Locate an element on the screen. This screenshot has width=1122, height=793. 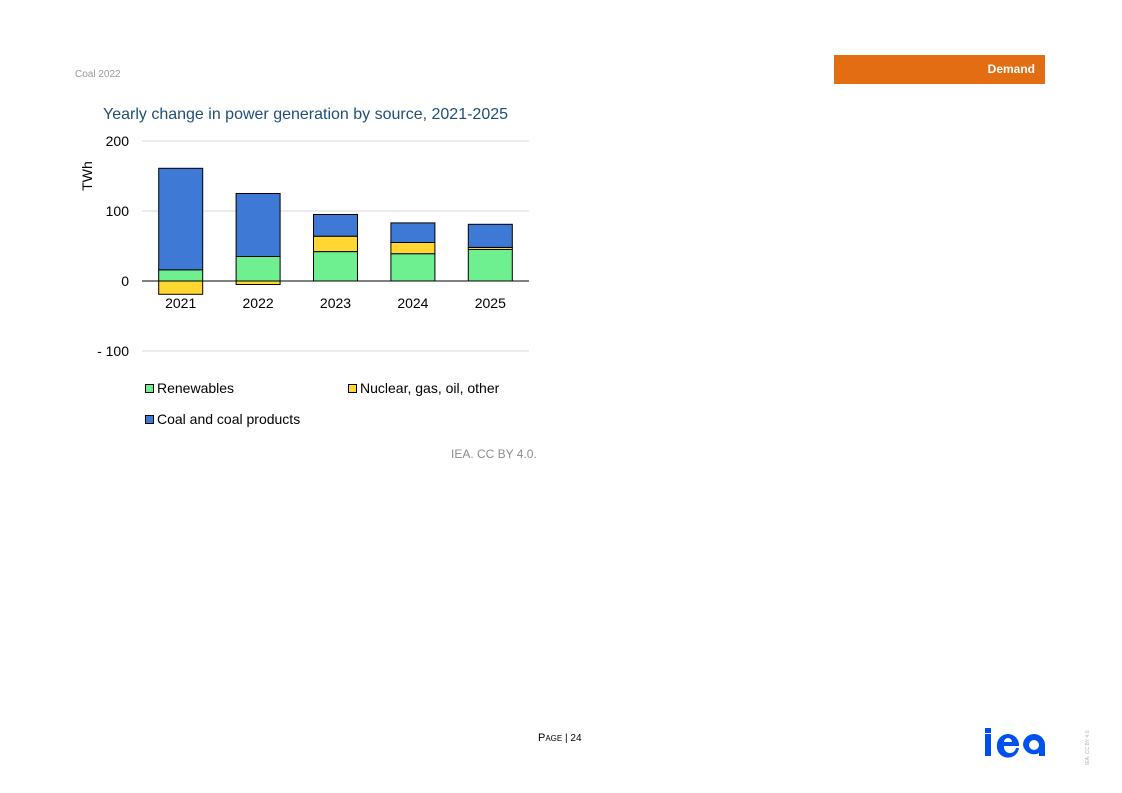
legend-item-2: Coal and coal products is located at coordinates (222, 419).